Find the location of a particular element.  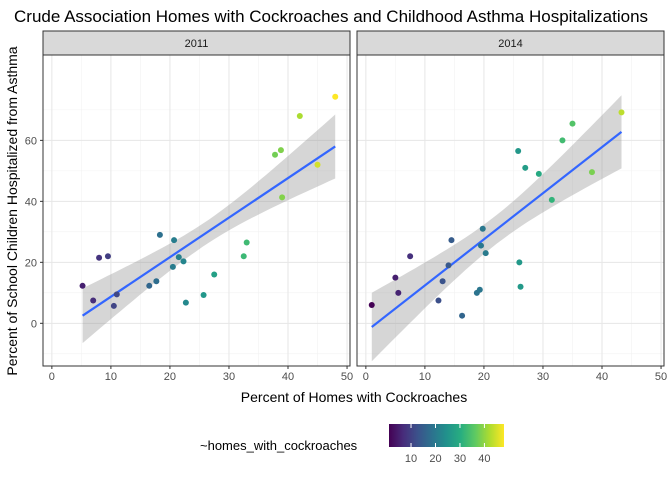

color-legend: ~homes_with_cockroaches 10 20 30 40 is located at coordinates (352, 444).